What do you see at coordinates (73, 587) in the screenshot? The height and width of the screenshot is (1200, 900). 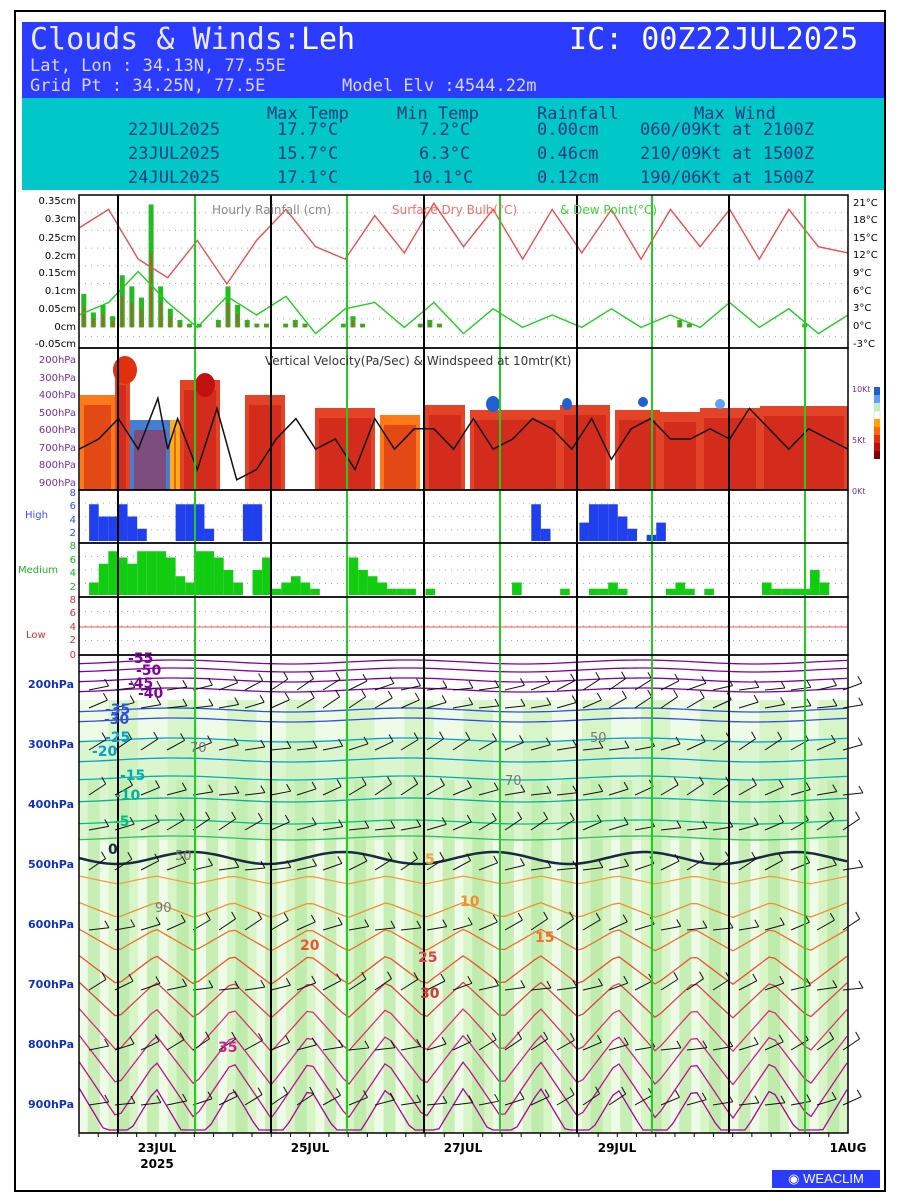 I see `medium-tick: 2` at bounding box center [73, 587].